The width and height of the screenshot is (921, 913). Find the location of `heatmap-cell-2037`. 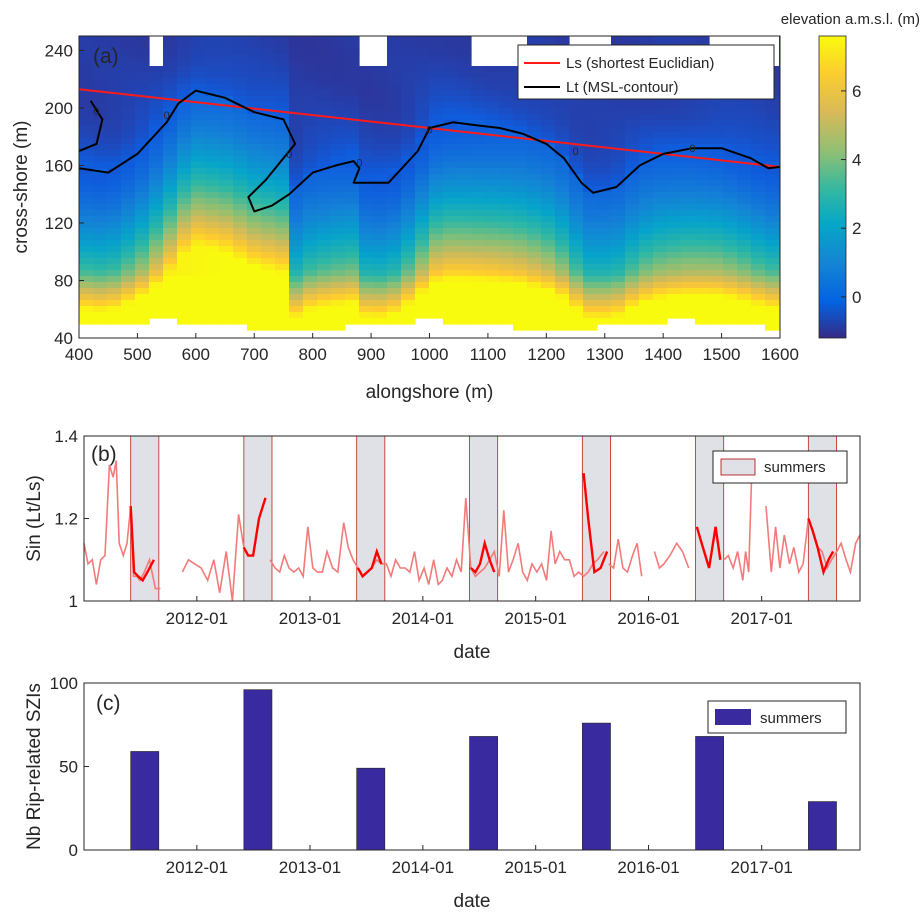

heatmap-cell-2037 is located at coordinates (688, 129).